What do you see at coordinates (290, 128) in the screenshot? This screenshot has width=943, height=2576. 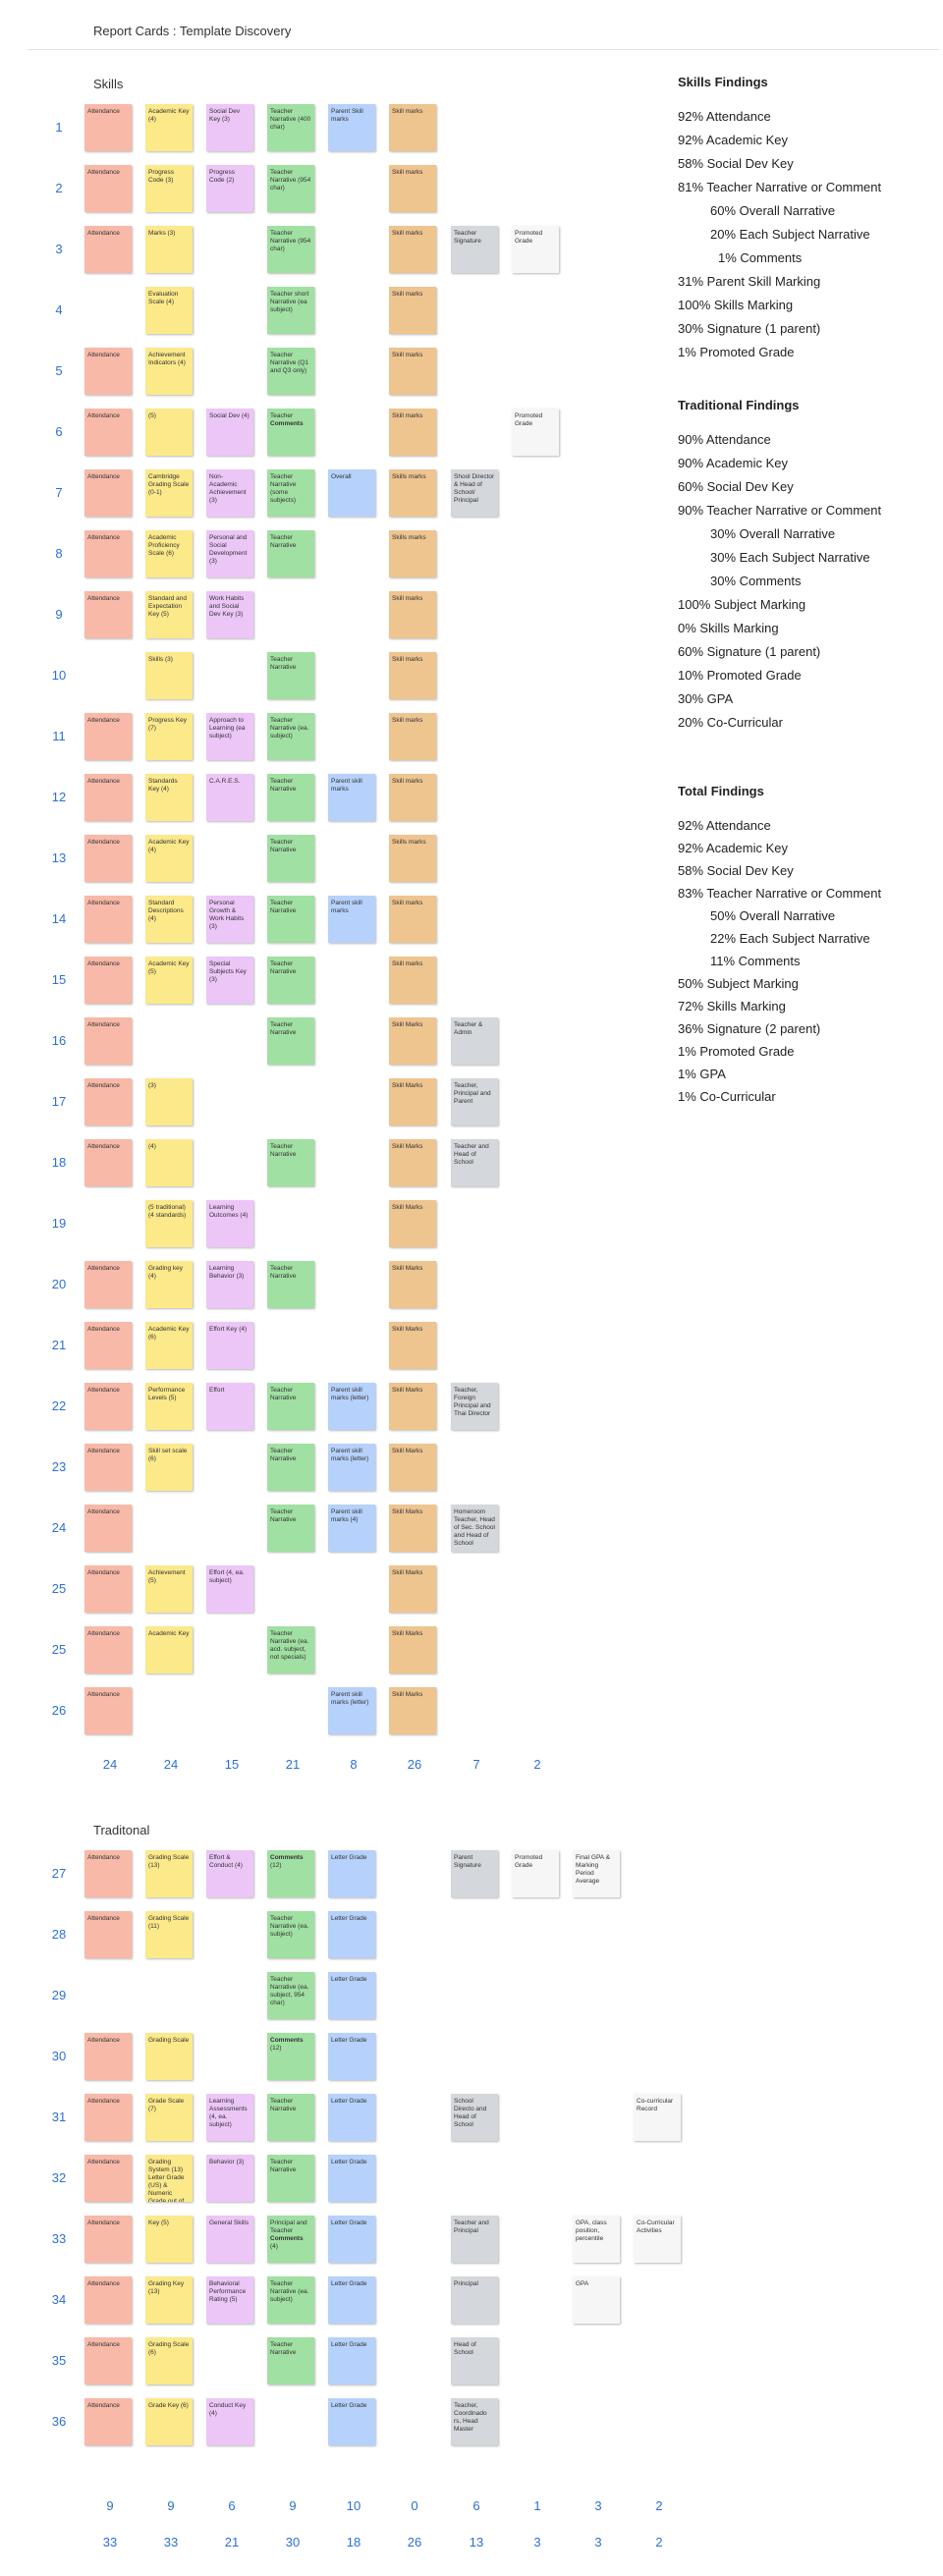 I see `sticky-note: Teacher Narrative (400 char)` at bounding box center [290, 128].